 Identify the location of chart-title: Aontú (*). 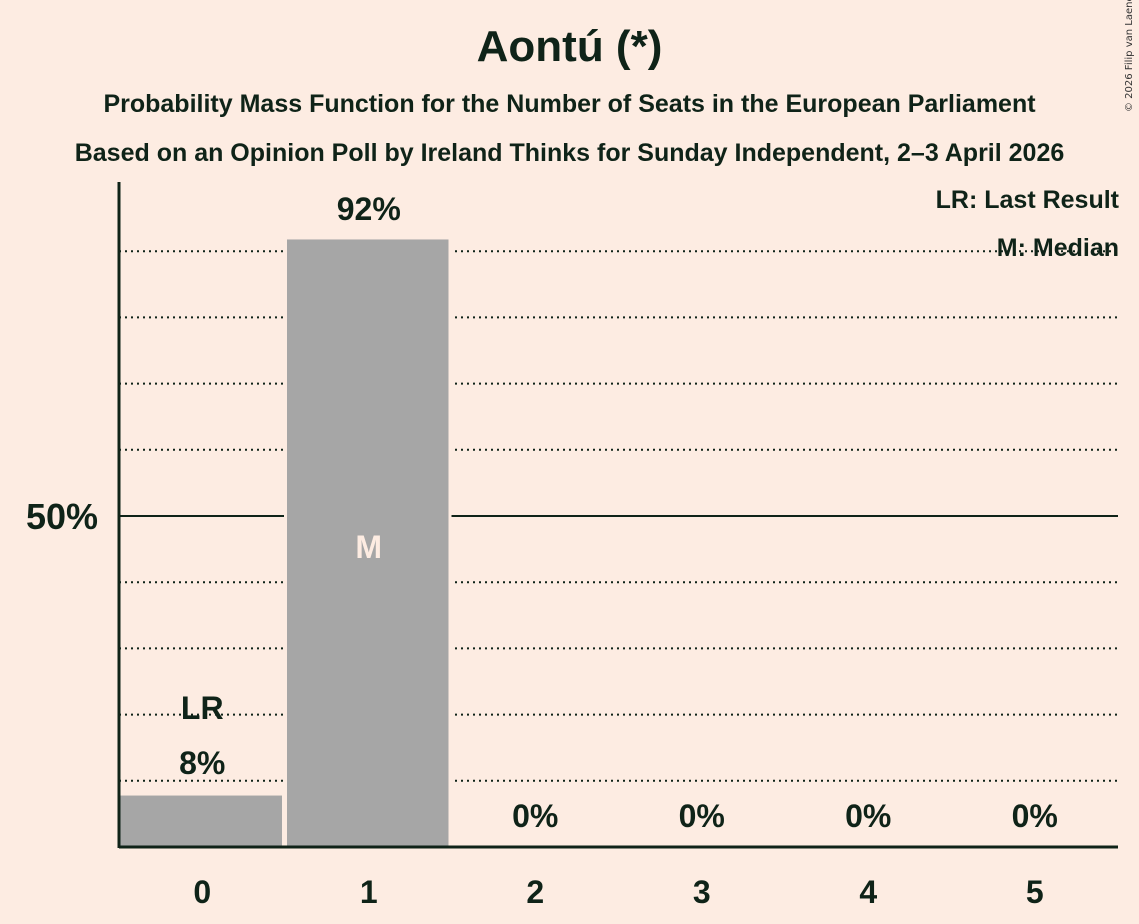
(569, 46).